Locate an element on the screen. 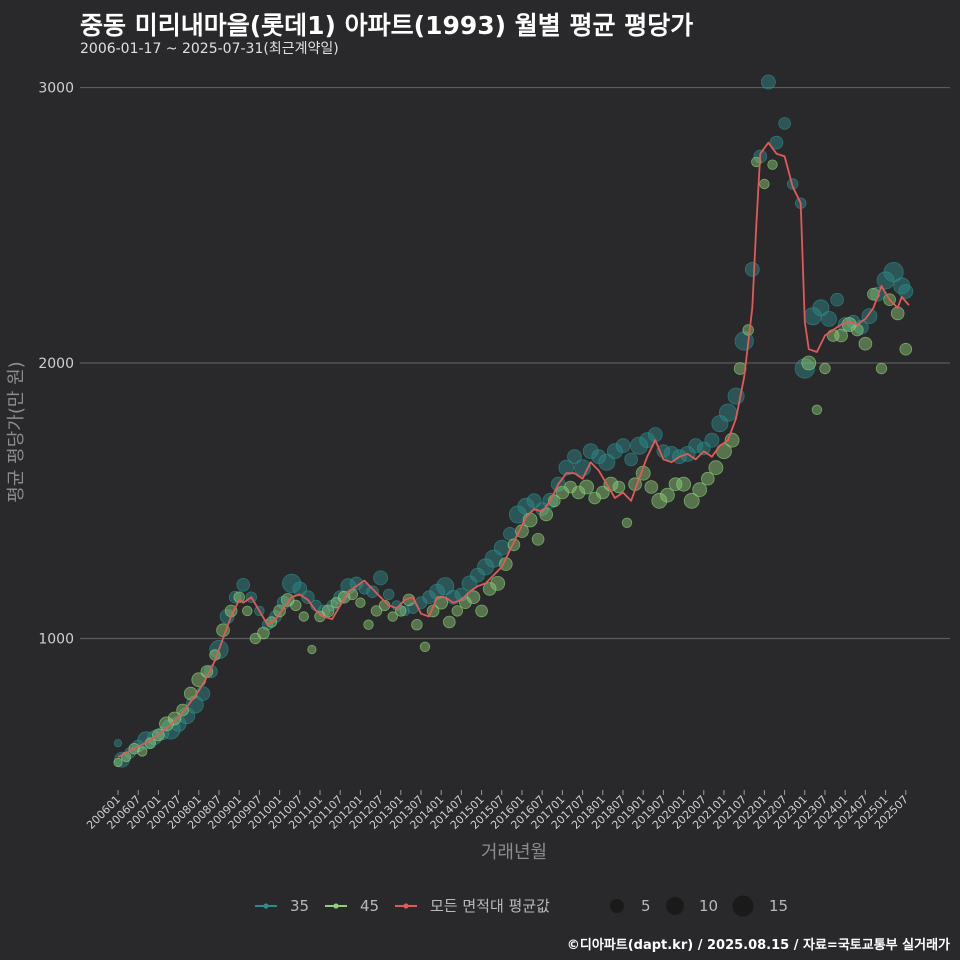 The image size is (960, 960). y-tick-label: 1000 is located at coordinates (56, 639).